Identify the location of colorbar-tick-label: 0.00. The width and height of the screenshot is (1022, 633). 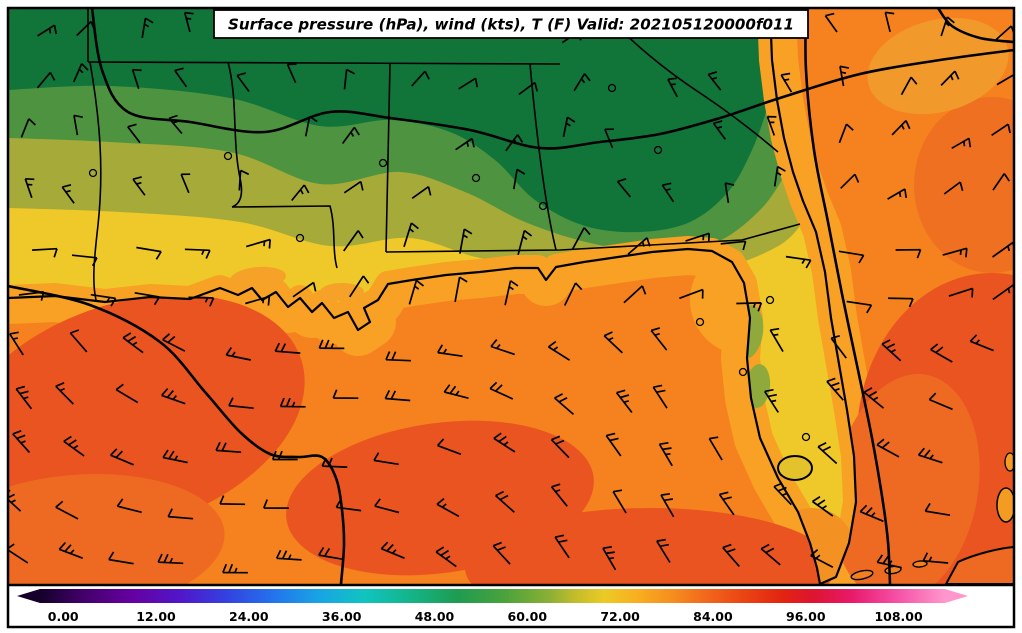
(63, 616).